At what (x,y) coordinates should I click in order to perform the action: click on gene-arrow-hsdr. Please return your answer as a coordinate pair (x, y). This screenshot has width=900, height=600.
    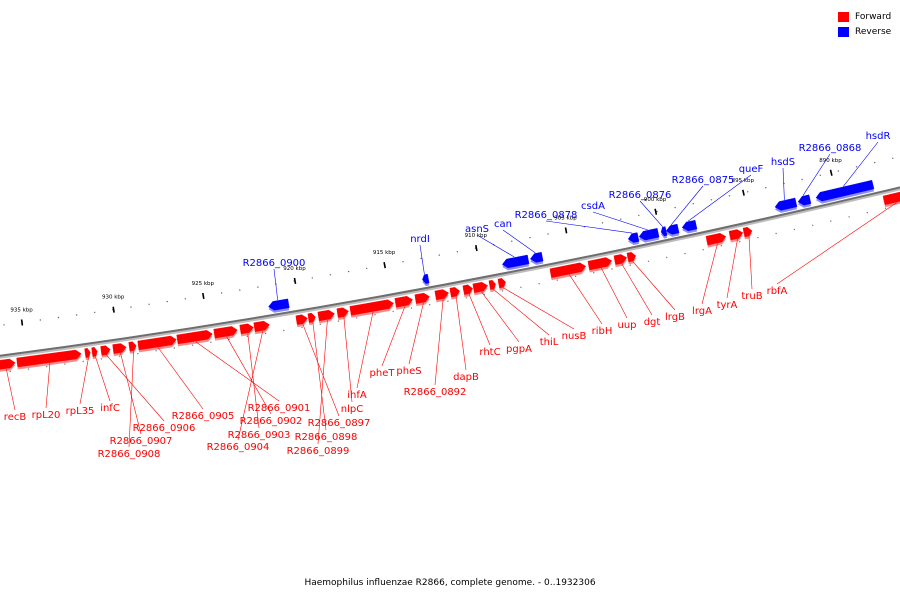
    Looking at the image, I should click on (845, 190).